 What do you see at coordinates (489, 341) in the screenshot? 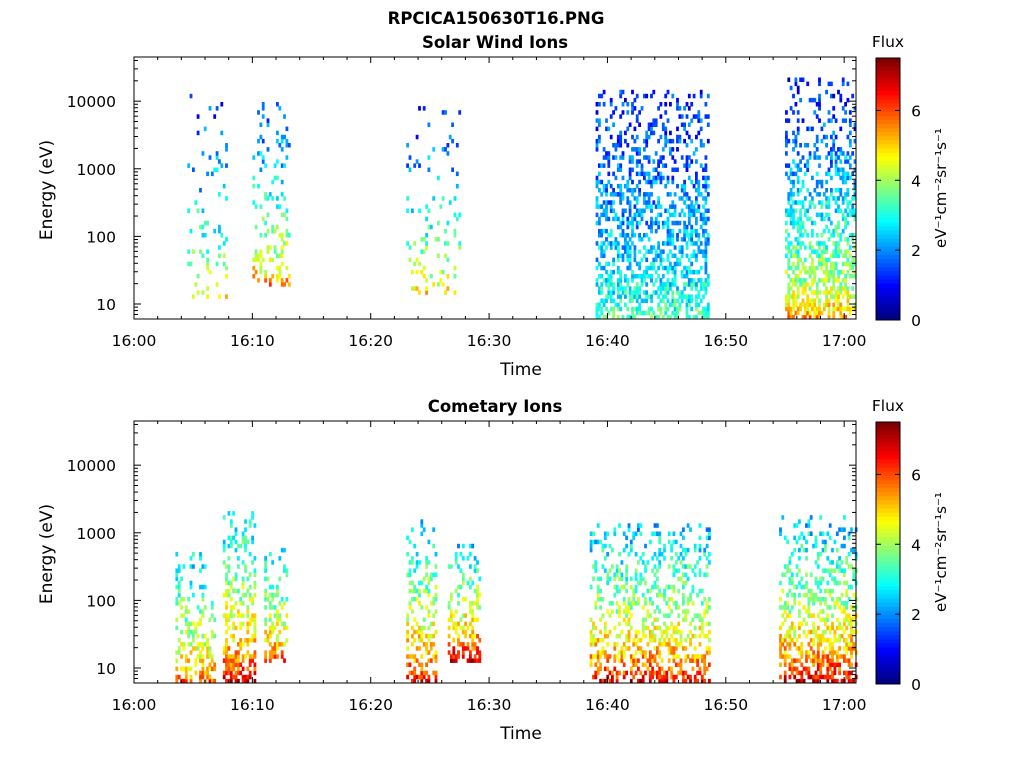
I see `x-tick-label: 16:30` at bounding box center [489, 341].